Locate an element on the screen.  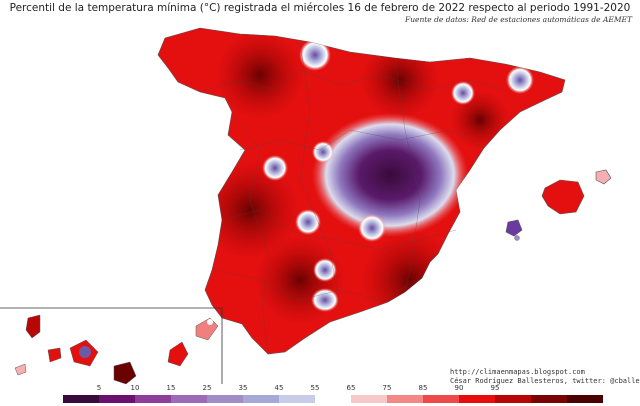
canary-islands-inset is located at coordinates (111, 346).